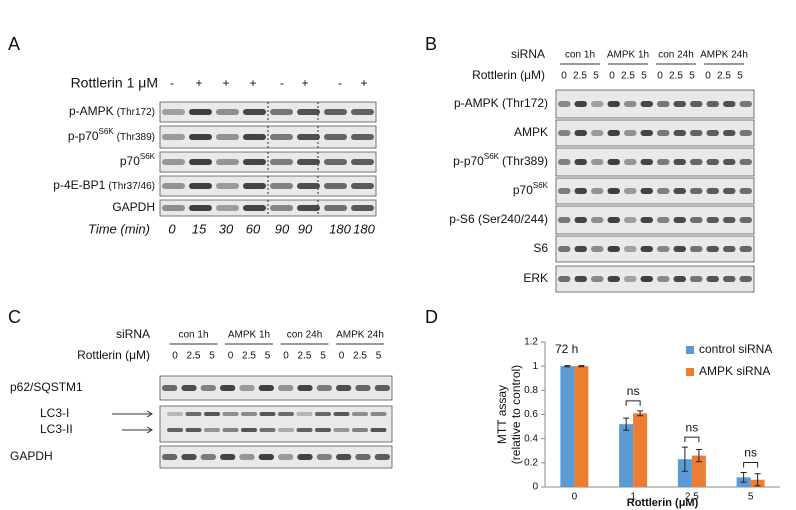  Describe the element at coordinates (282, 83) in the screenshot. I see `sign: -` at that location.